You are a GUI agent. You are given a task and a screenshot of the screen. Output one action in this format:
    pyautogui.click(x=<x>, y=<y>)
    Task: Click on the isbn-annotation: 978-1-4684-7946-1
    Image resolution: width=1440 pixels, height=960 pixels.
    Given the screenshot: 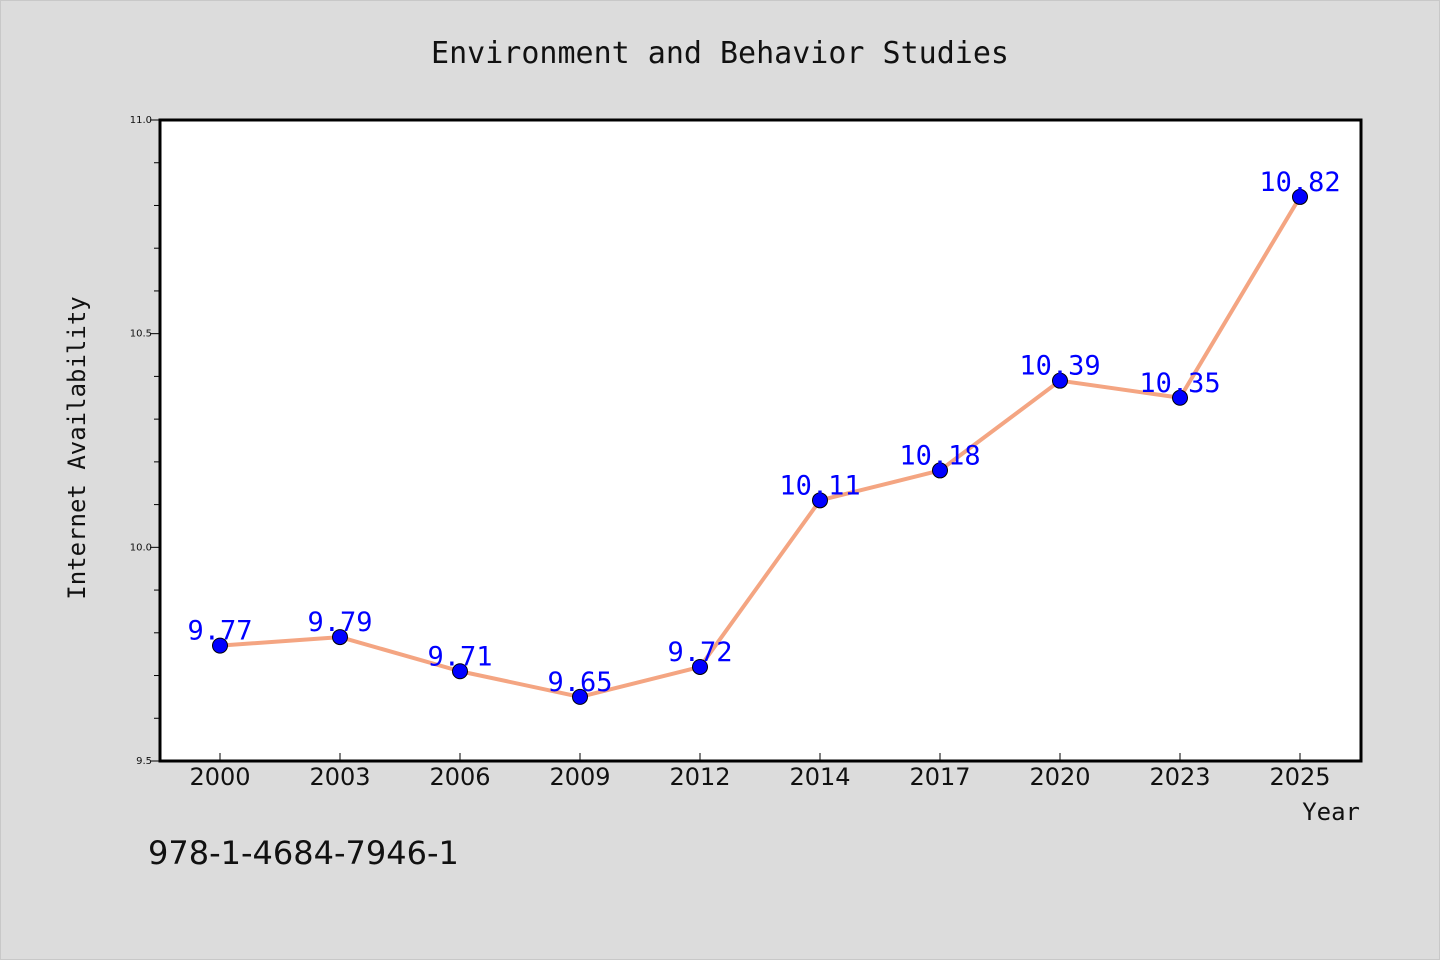 What is the action you would take?
    pyautogui.click(x=303, y=853)
    